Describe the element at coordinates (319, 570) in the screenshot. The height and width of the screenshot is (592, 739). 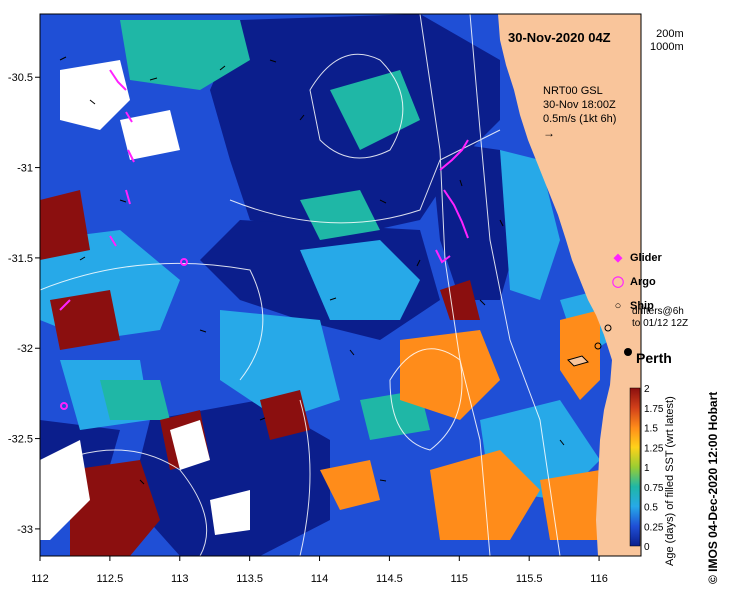
I see `longitude-ticks: 112 112.5 113 113.5 114 114.5 115 115.5 116` at that location.